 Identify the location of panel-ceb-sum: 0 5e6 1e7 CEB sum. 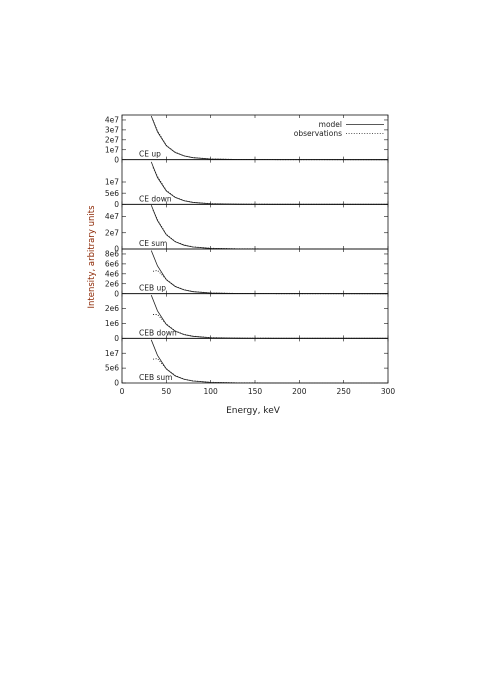
(247, 362).